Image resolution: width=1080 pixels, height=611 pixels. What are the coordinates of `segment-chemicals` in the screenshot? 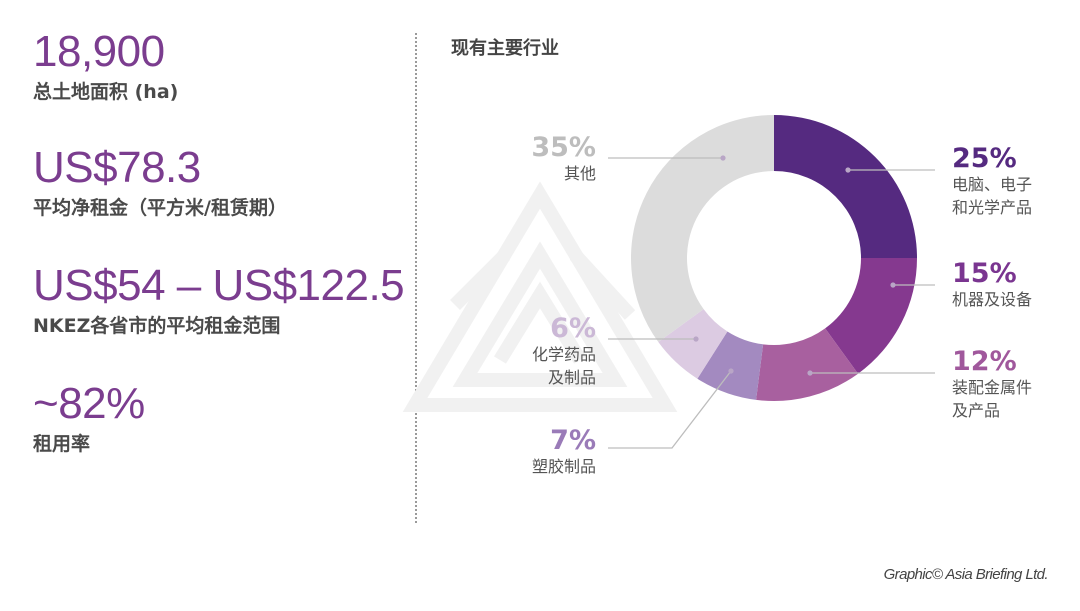 It's located at (693, 344).